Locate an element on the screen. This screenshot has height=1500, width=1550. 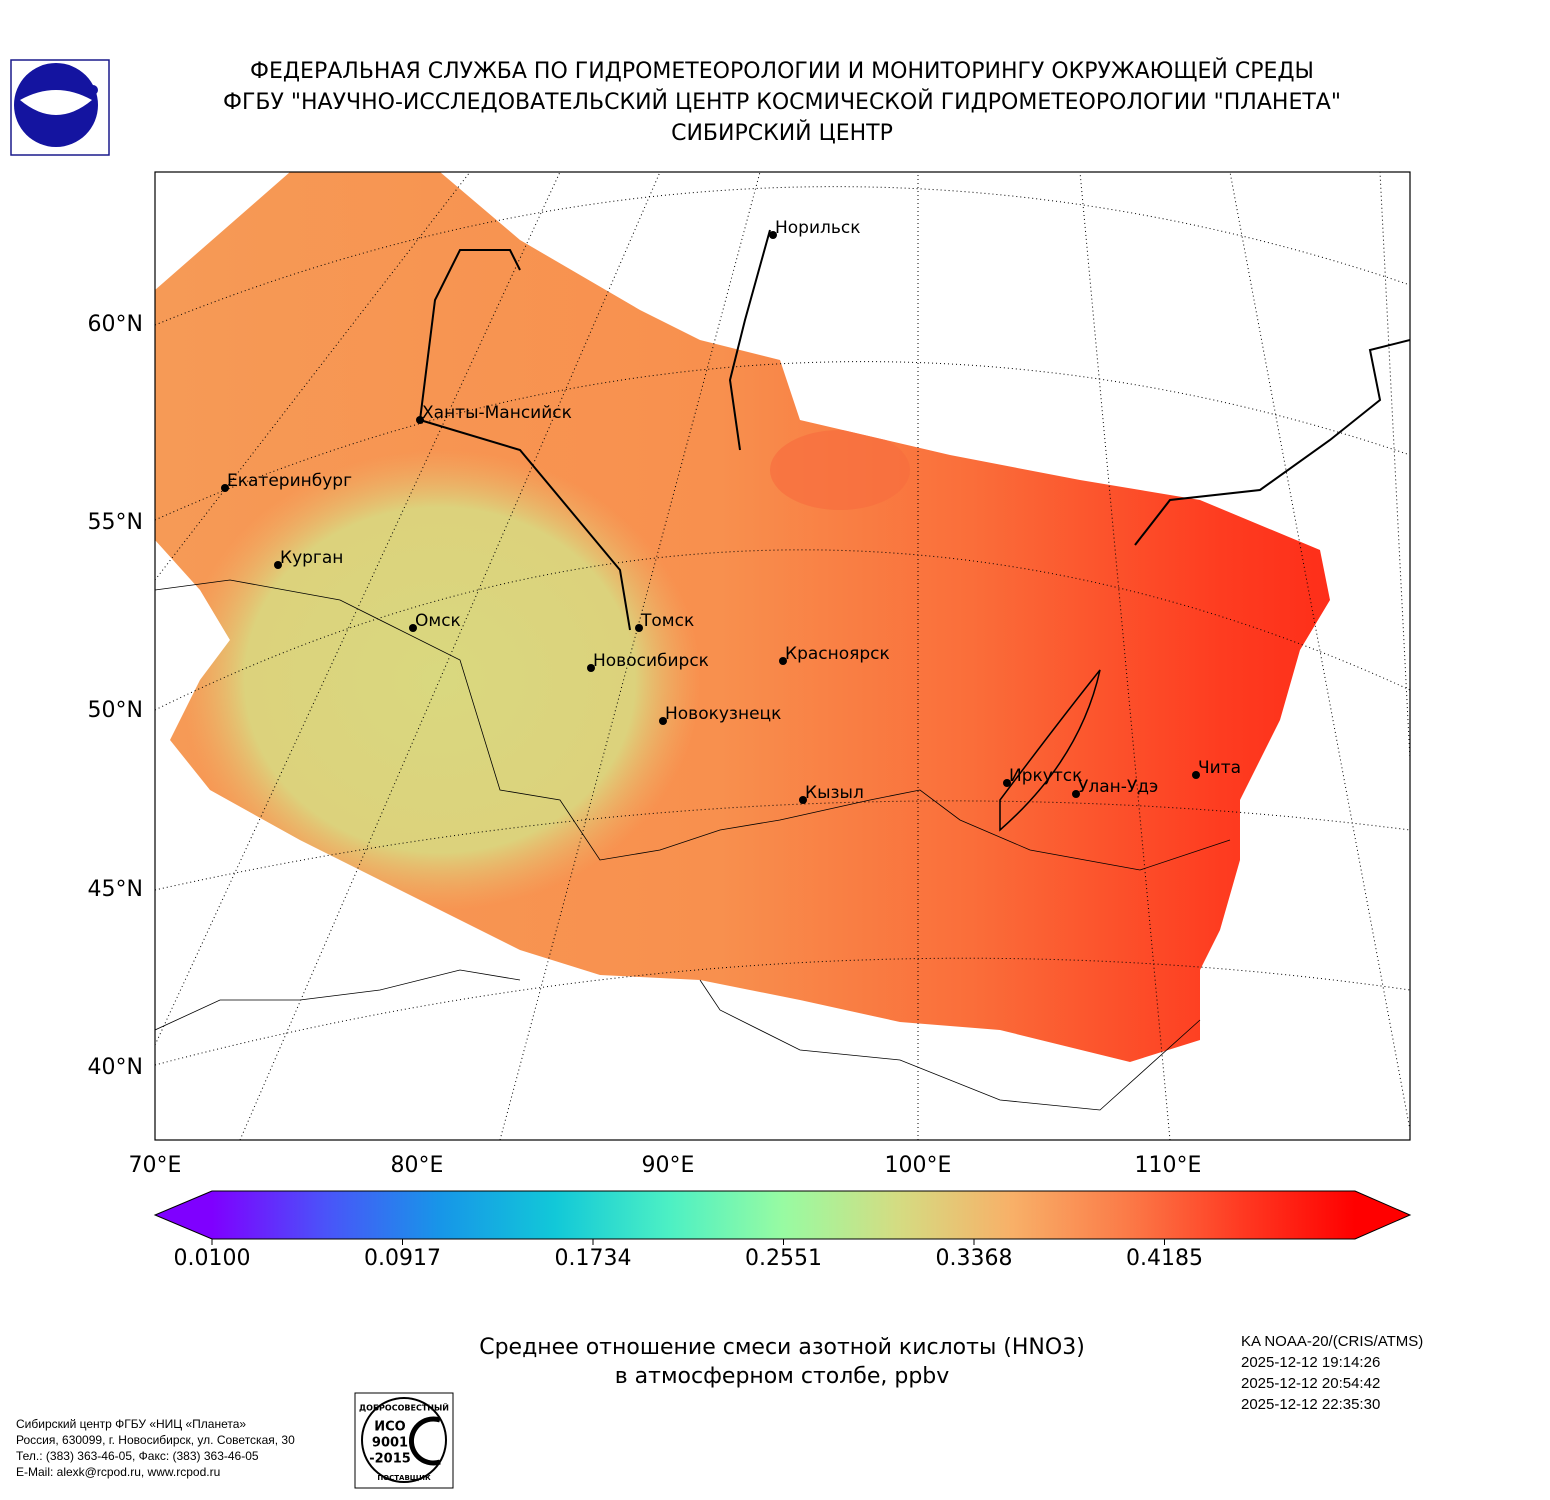
lon-label: 110°E is located at coordinates (1168, 1165).